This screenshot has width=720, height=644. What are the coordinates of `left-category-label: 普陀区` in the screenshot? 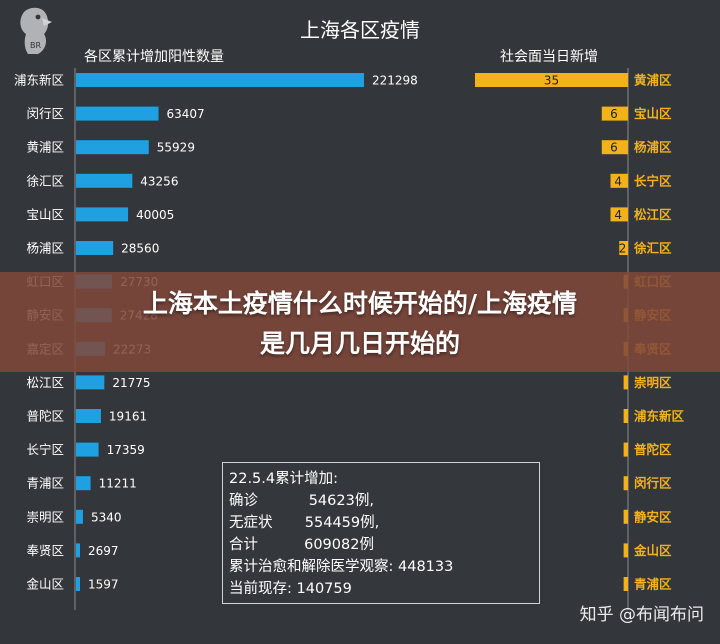 It's located at (45, 416).